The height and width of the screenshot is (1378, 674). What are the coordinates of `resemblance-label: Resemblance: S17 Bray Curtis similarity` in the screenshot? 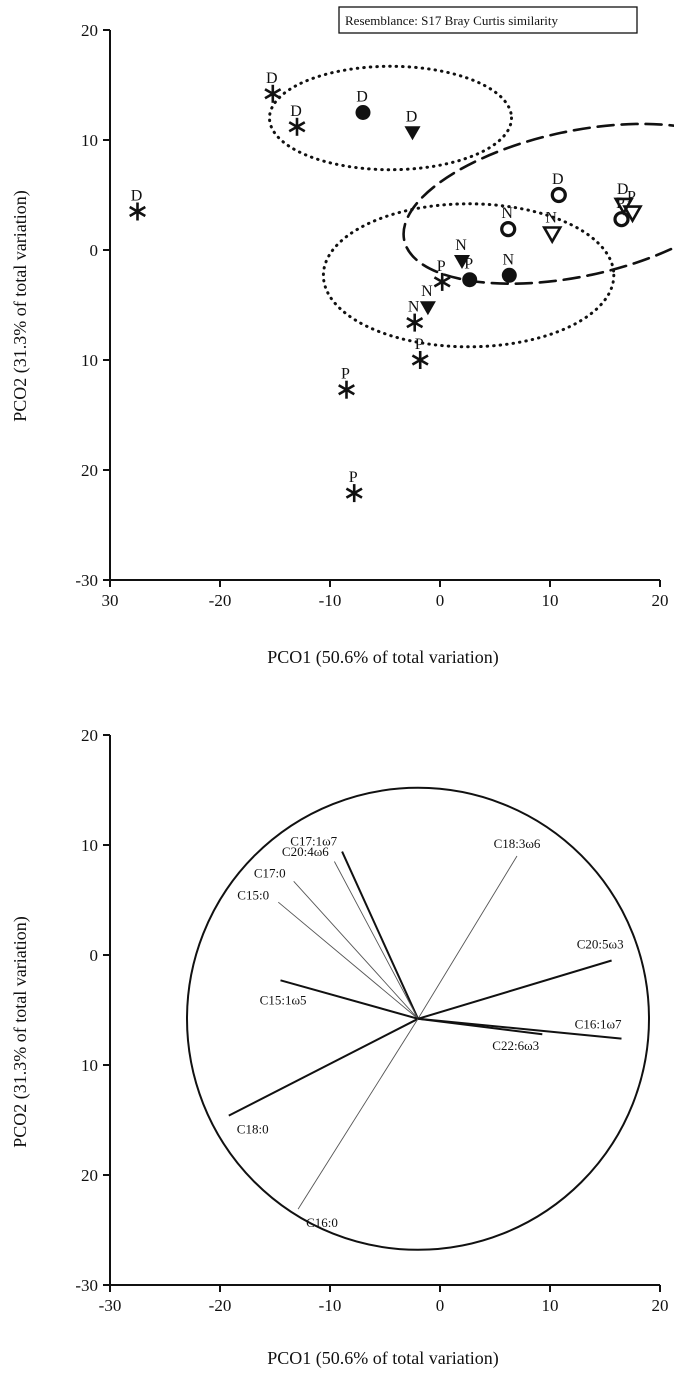 It's located at (452, 20).